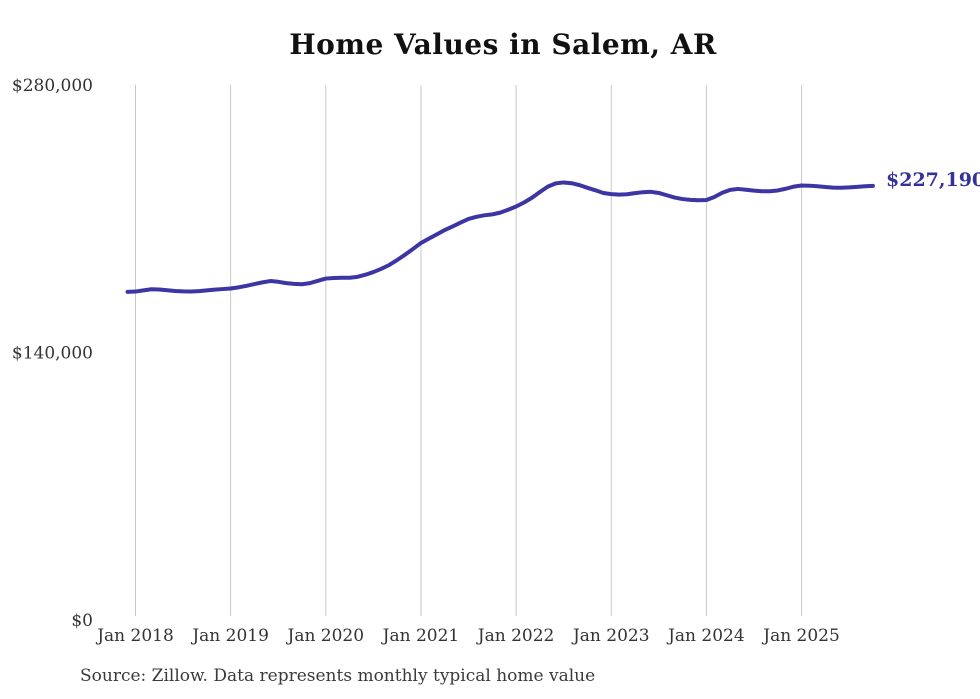 The image size is (980, 699). Describe the element at coordinates (82, 621) in the screenshot. I see `y-axis-tick-label: $0` at that location.